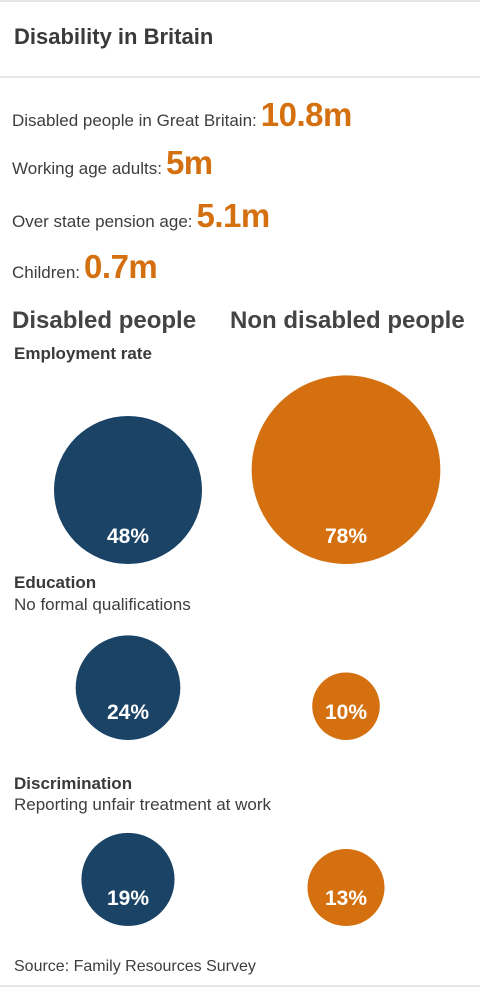 The height and width of the screenshot is (988, 480). Describe the element at coordinates (135, 966) in the screenshot. I see `source-note: Source: Family Resources Survey` at that location.